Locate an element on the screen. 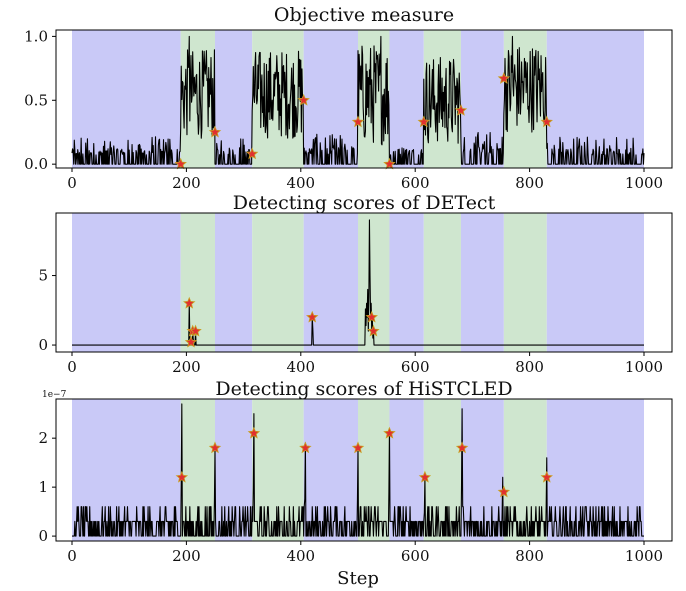  chart-title: Objective measure is located at coordinates (364, 15).